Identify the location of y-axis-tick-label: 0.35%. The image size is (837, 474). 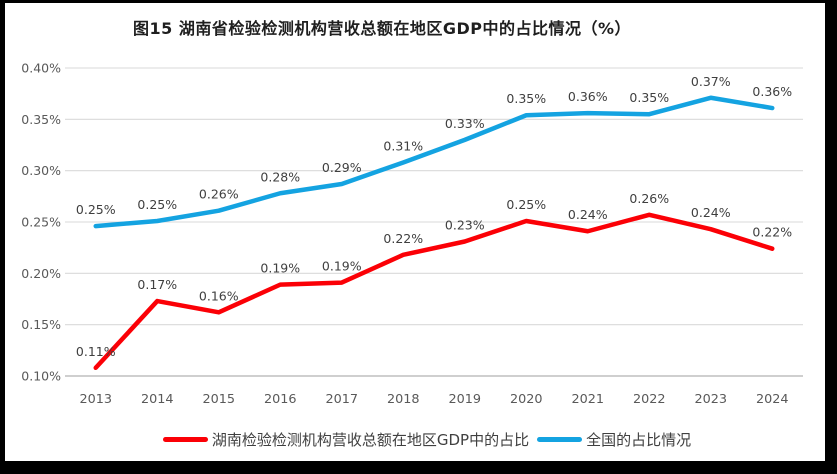
(41, 119).